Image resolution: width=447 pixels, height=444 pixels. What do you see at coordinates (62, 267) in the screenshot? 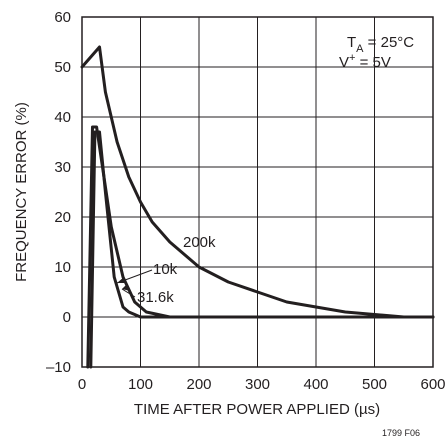
I see `y-tick-label: 10` at bounding box center [62, 267].